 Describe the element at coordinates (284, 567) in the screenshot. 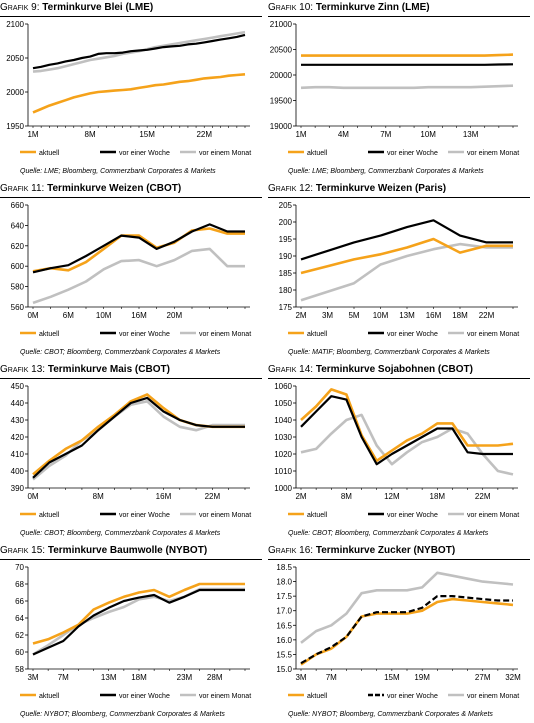

I see `y-tick-label: 18.5` at that location.